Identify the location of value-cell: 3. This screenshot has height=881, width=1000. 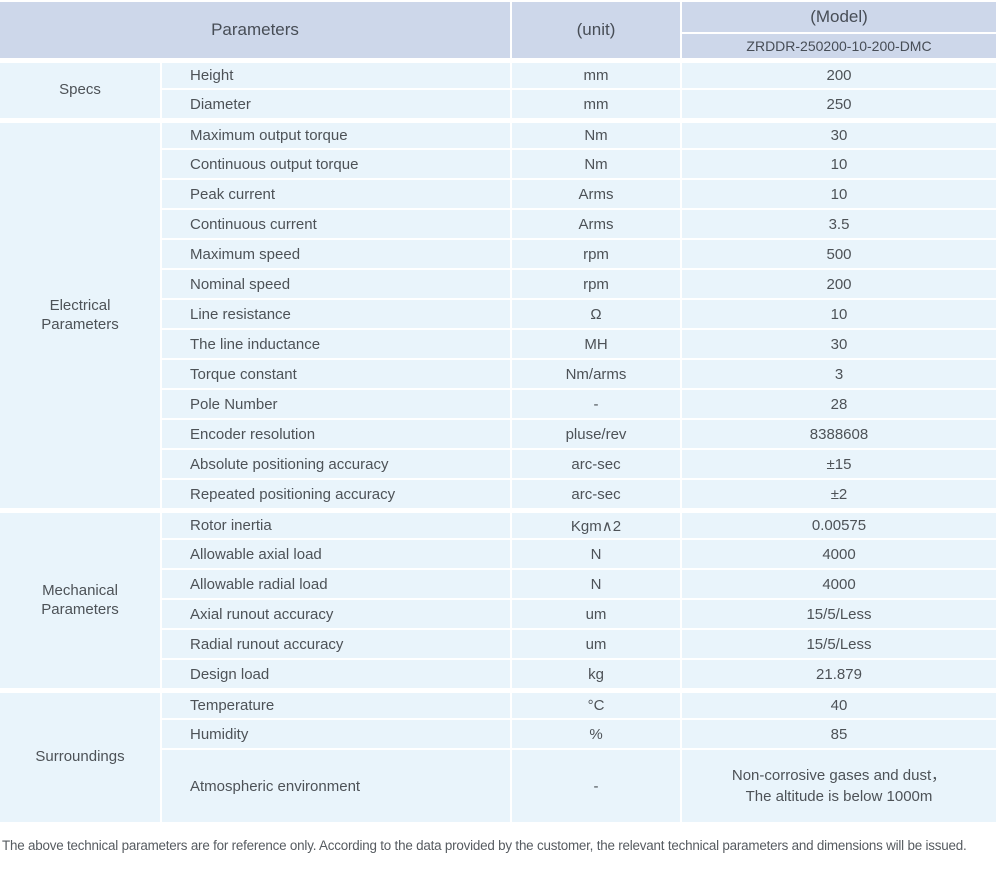
(839, 374).